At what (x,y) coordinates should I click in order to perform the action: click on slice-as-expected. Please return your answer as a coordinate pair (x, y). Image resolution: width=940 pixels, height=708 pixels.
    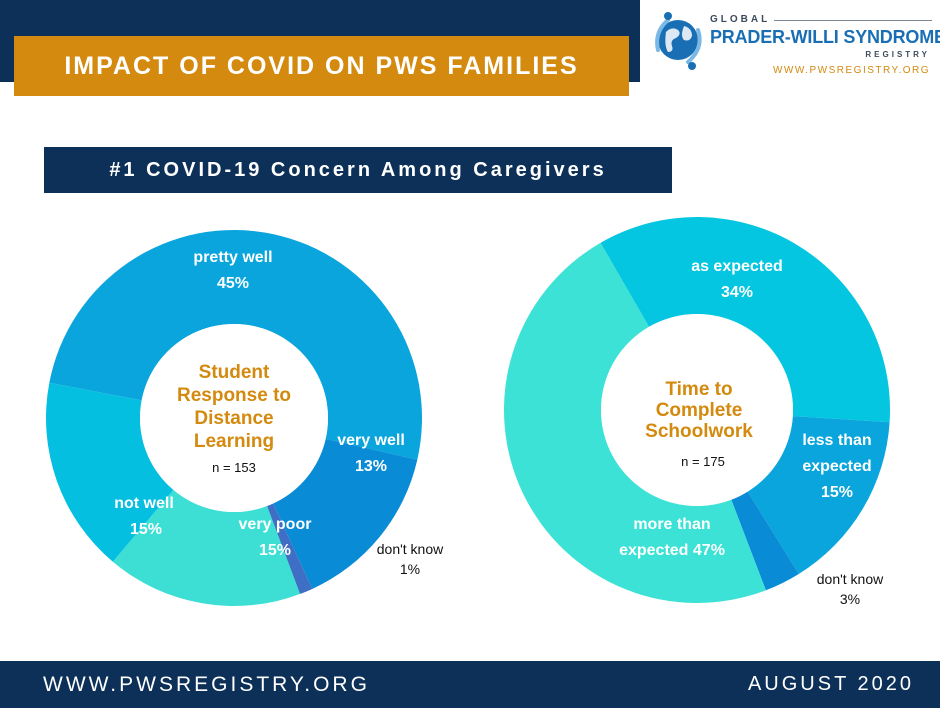
    Looking at the image, I should click on (745, 320).